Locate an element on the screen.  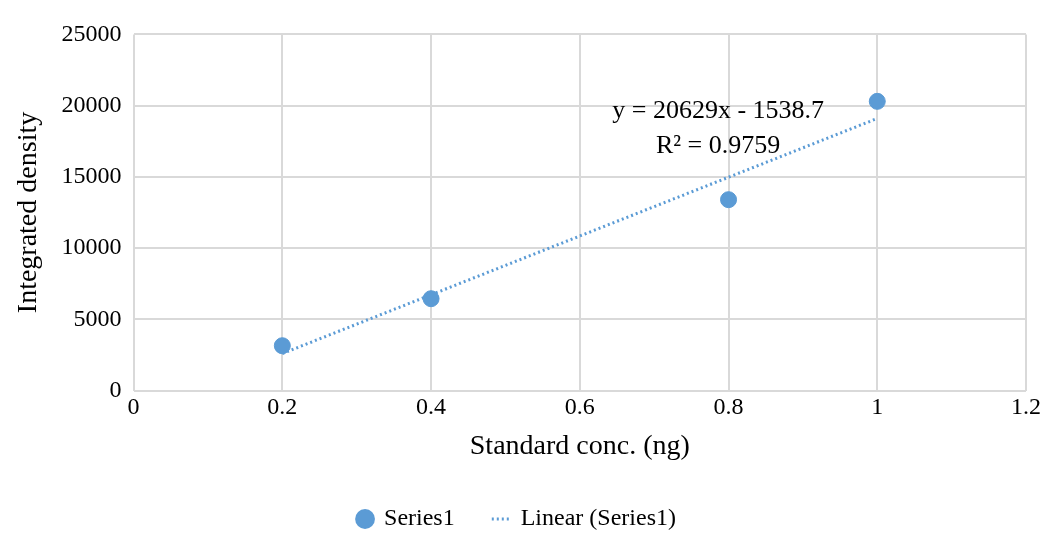
x-tick-label: 1 is located at coordinates (877, 406).